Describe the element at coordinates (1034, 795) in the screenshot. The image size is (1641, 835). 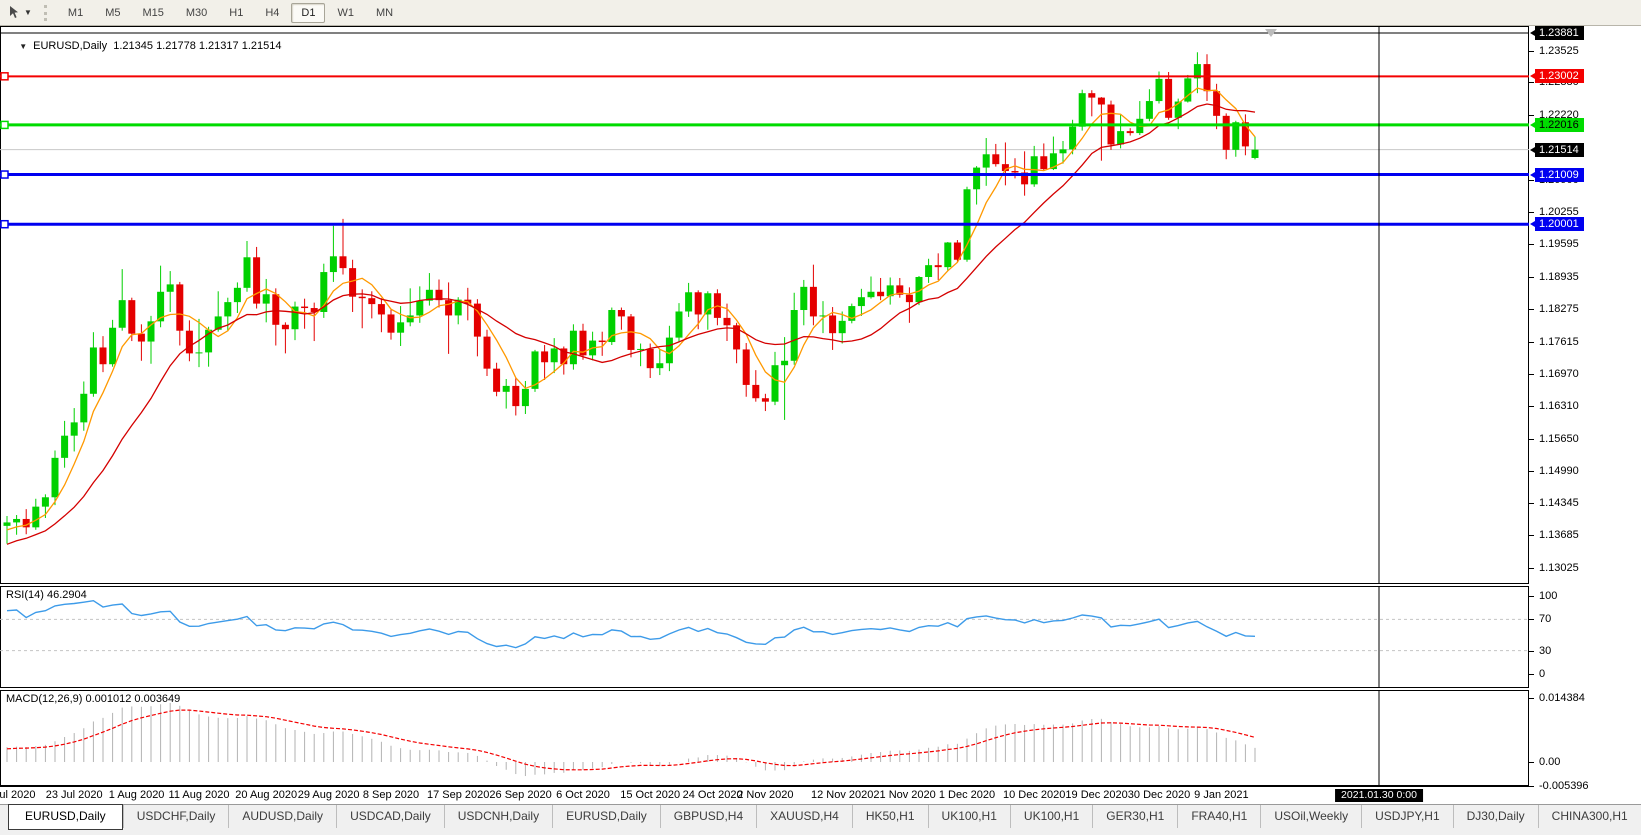
I see `date-label: 10 Dec 2020` at that location.